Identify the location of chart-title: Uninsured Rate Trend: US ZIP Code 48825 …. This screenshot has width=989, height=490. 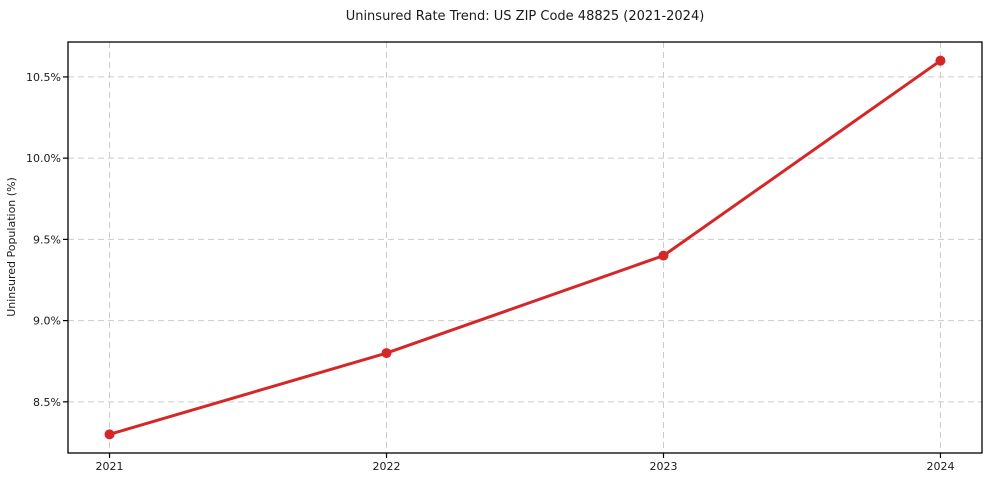
(525, 16).